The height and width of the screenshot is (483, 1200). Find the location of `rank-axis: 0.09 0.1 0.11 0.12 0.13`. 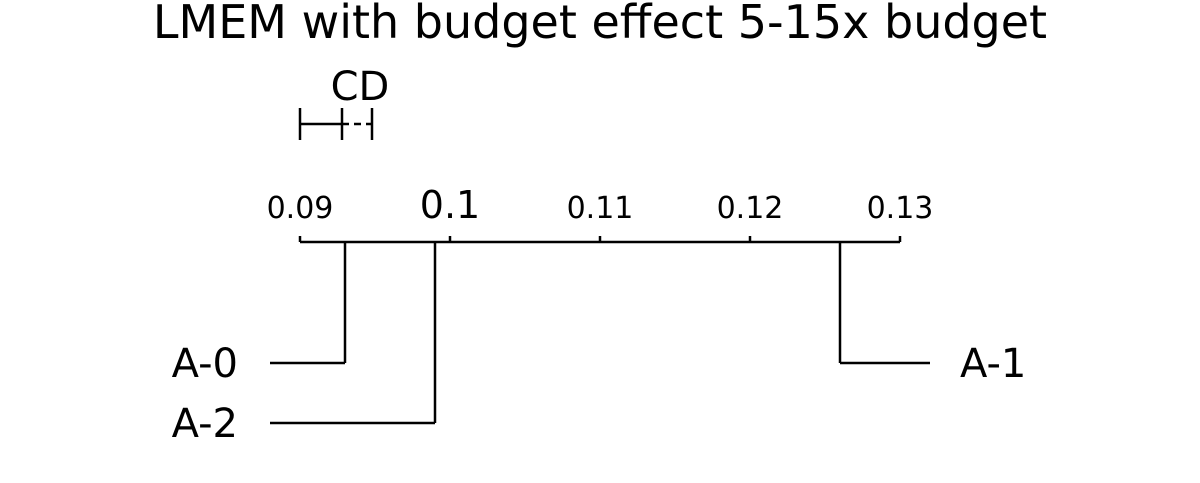

rank-axis: 0.09 0.1 0.11 0.12 0.13 is located at coordinates (600, 213).